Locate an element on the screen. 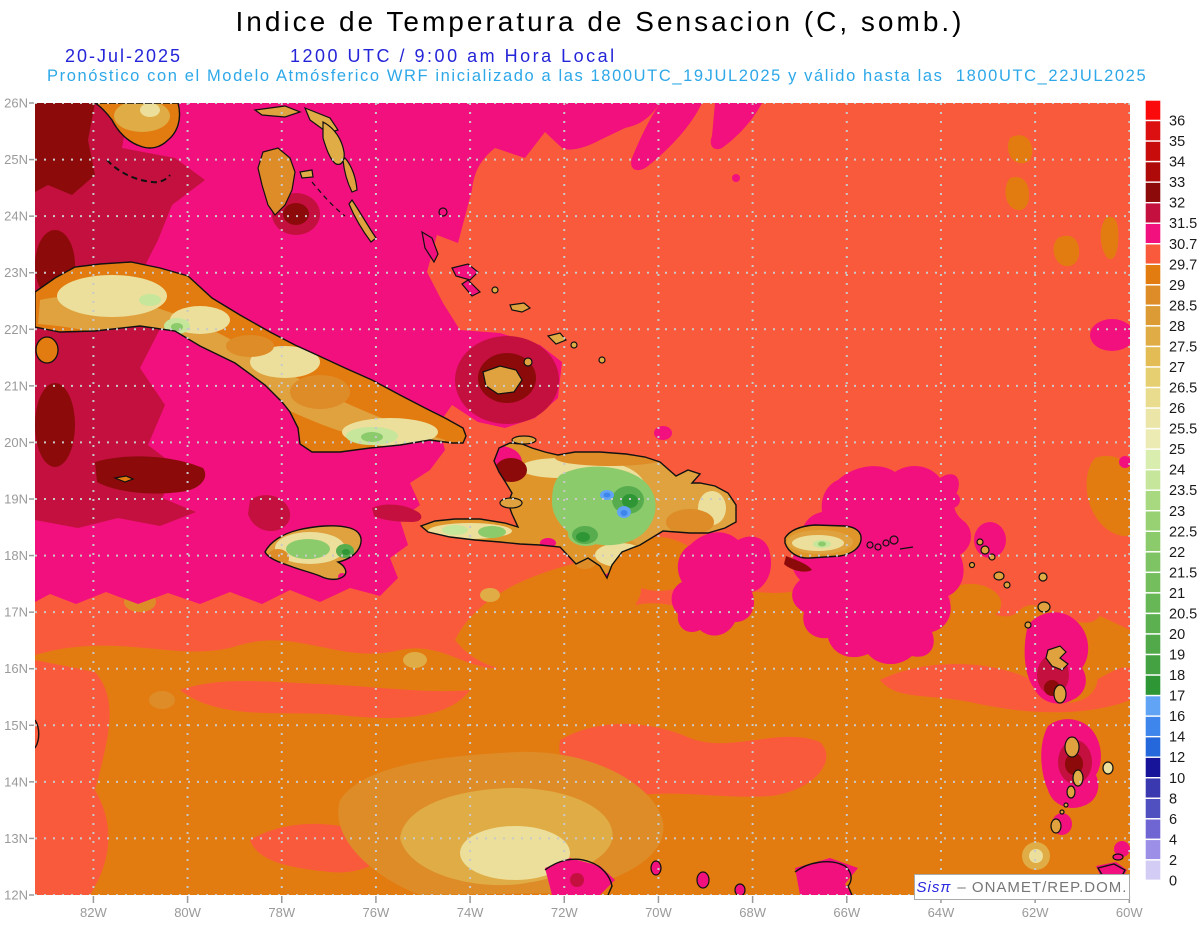 The image size is (1200, 927). colorbar-tick-label: 18 is located at coordinates (1177, 676).